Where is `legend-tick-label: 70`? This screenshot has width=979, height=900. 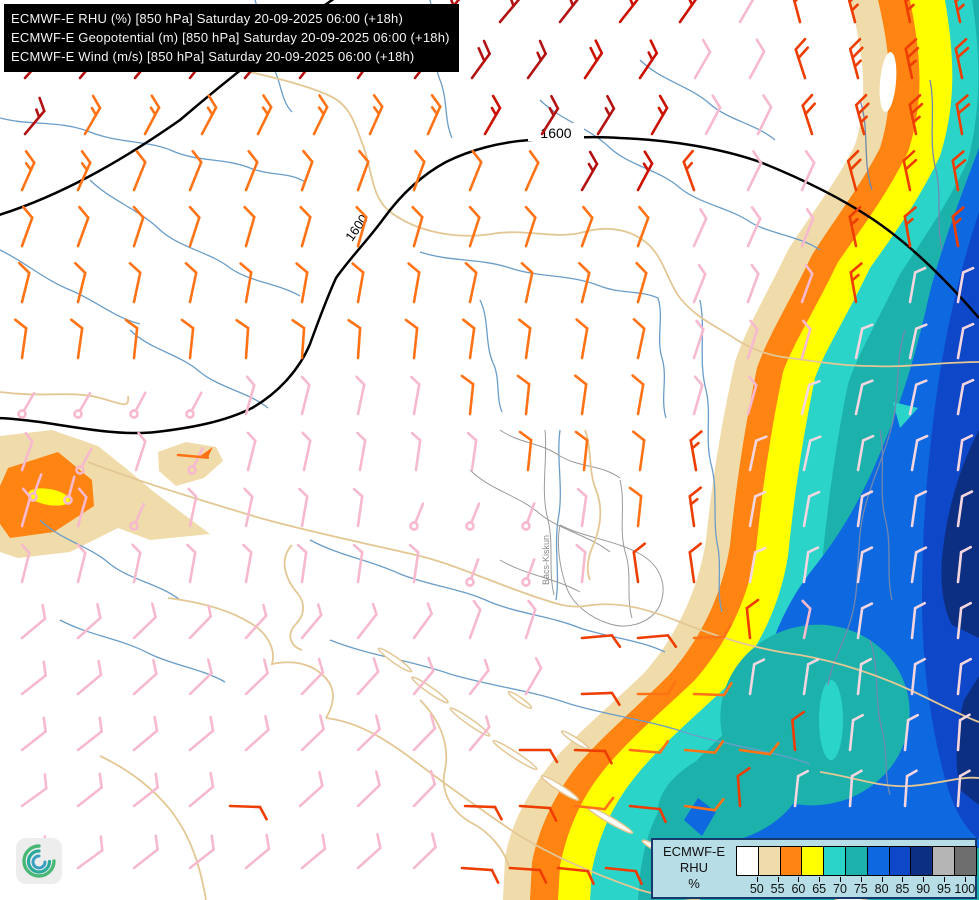
legend-tick-label: 70 is located at coordinates (840, 889).